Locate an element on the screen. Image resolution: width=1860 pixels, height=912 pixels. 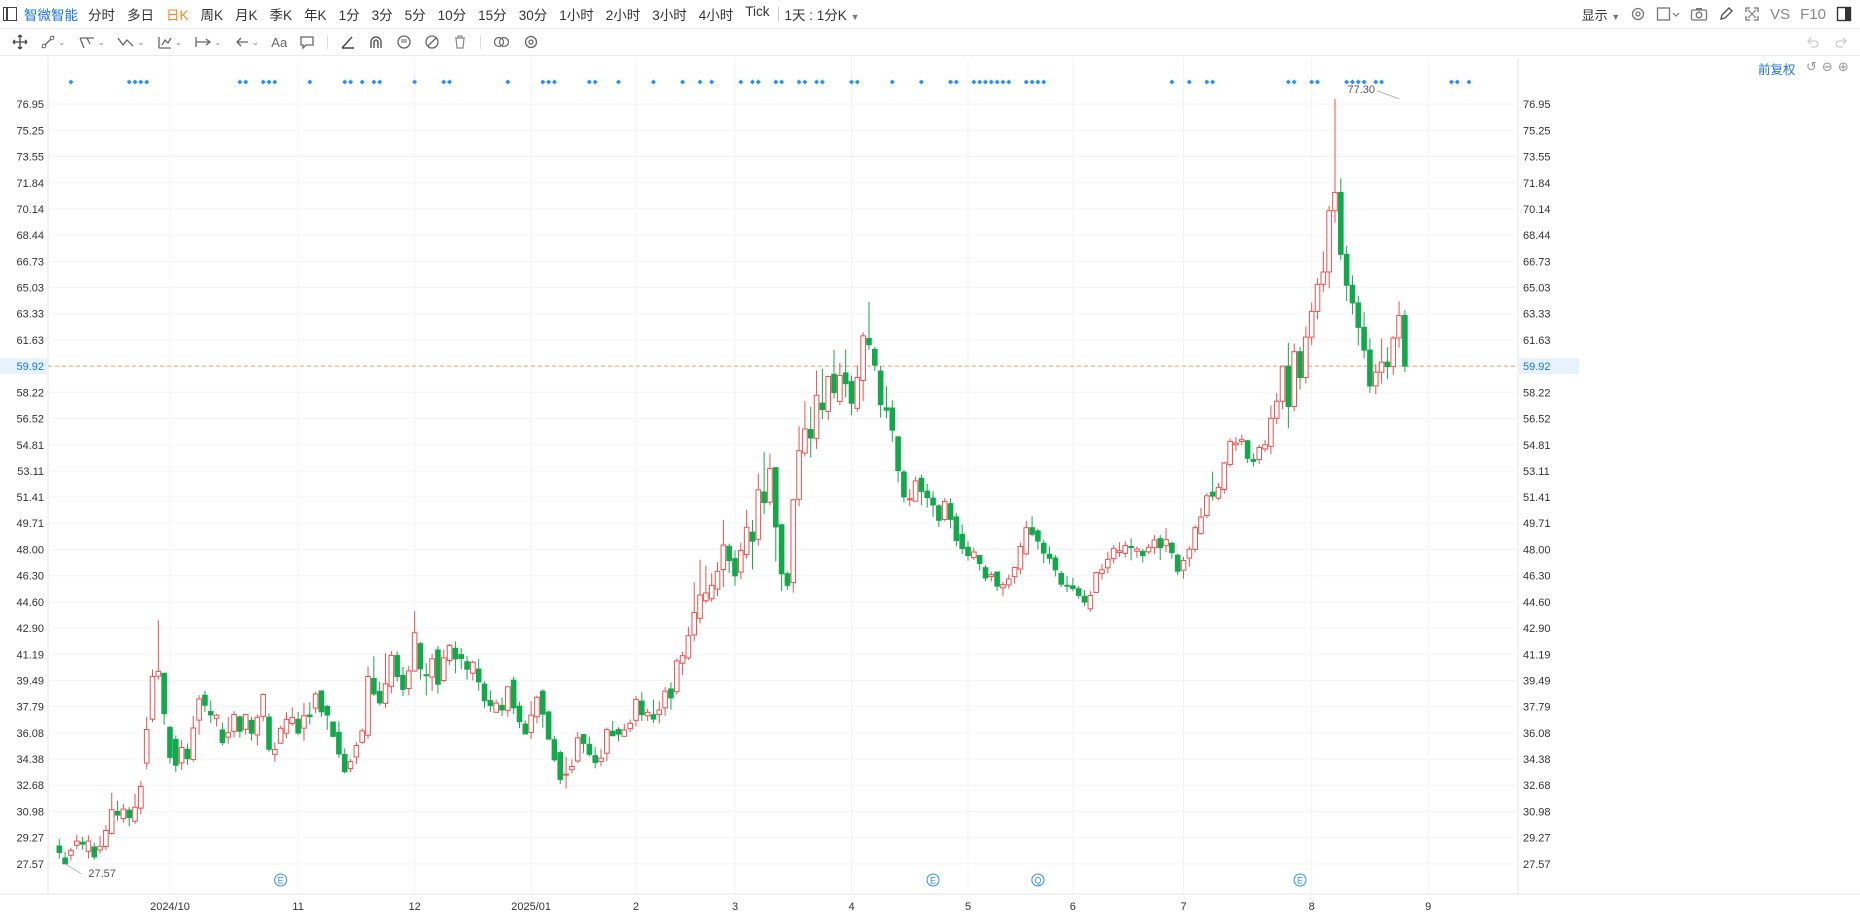
timeframe-tab: 年K is located at coordinates (315, 15).